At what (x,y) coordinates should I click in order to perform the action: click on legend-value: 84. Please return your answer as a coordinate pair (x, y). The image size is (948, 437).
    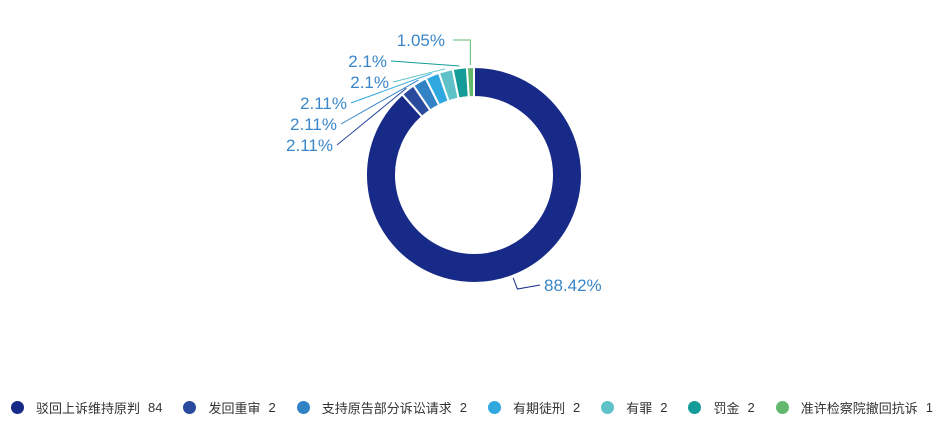
    Looking at the image, I should click on (155, 407).